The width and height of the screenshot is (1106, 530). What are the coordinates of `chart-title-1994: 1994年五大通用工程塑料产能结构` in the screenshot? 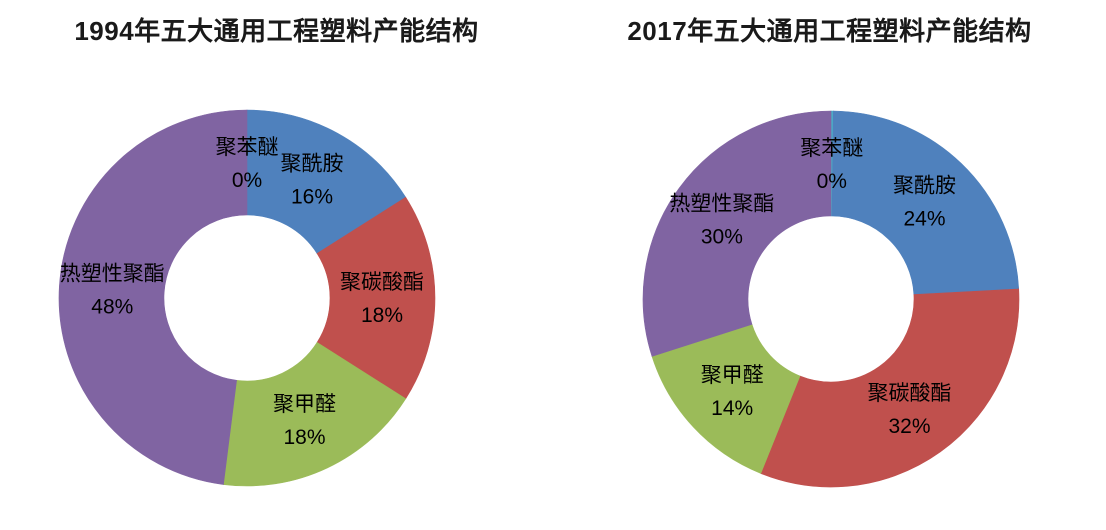 It's located at (276, 31).